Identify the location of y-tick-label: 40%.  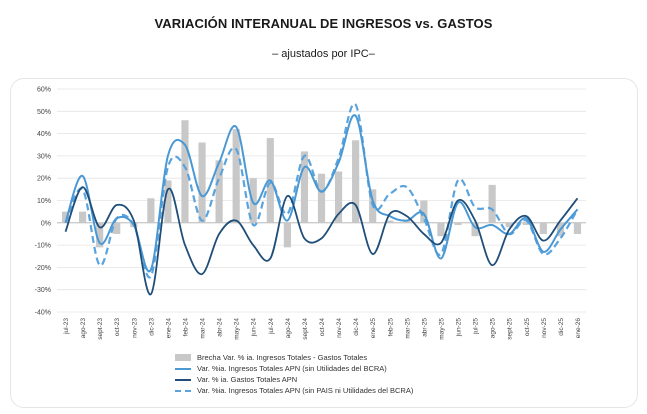
(44, 134).